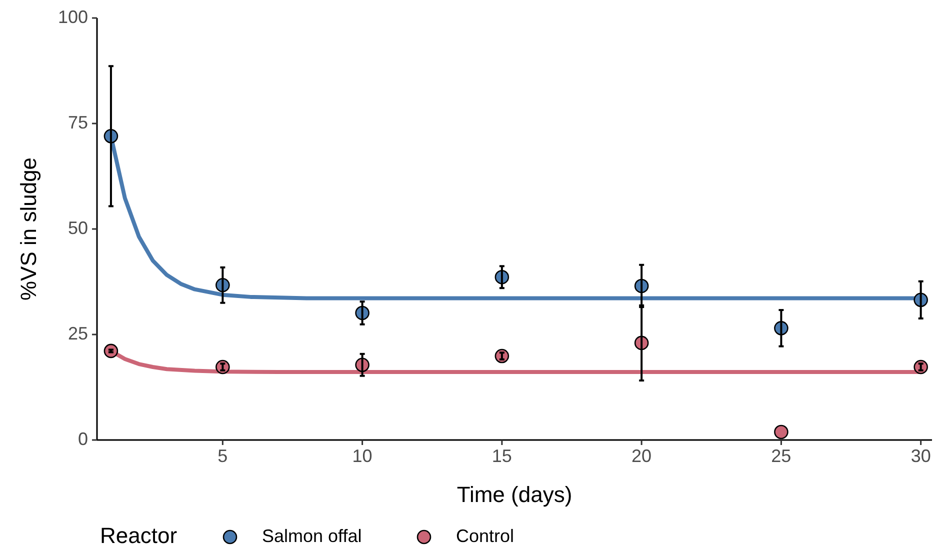  What do you see at coordinates (139, 535) in the screenshot?
I see `legend-title: Reactor` at bounding box center [139, 535].